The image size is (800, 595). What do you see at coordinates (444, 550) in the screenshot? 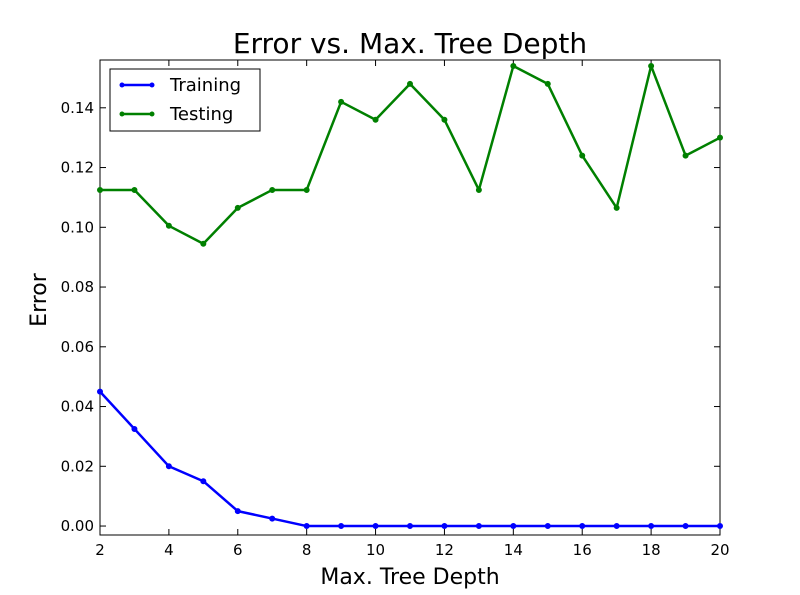
I see `x-tick-label: 12` at bounding box center [444, 550].